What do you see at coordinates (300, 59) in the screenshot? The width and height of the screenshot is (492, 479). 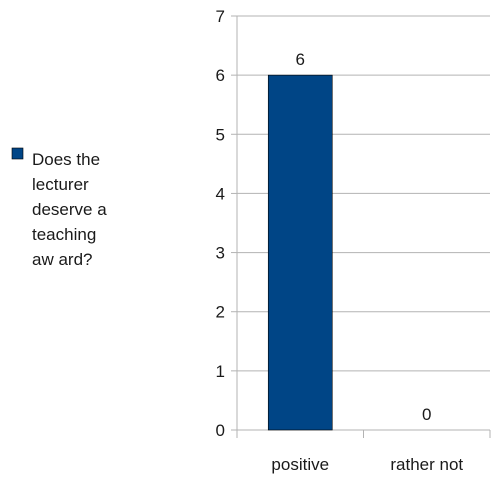 I see `data-label: 6` at bounding box center [300, 59].